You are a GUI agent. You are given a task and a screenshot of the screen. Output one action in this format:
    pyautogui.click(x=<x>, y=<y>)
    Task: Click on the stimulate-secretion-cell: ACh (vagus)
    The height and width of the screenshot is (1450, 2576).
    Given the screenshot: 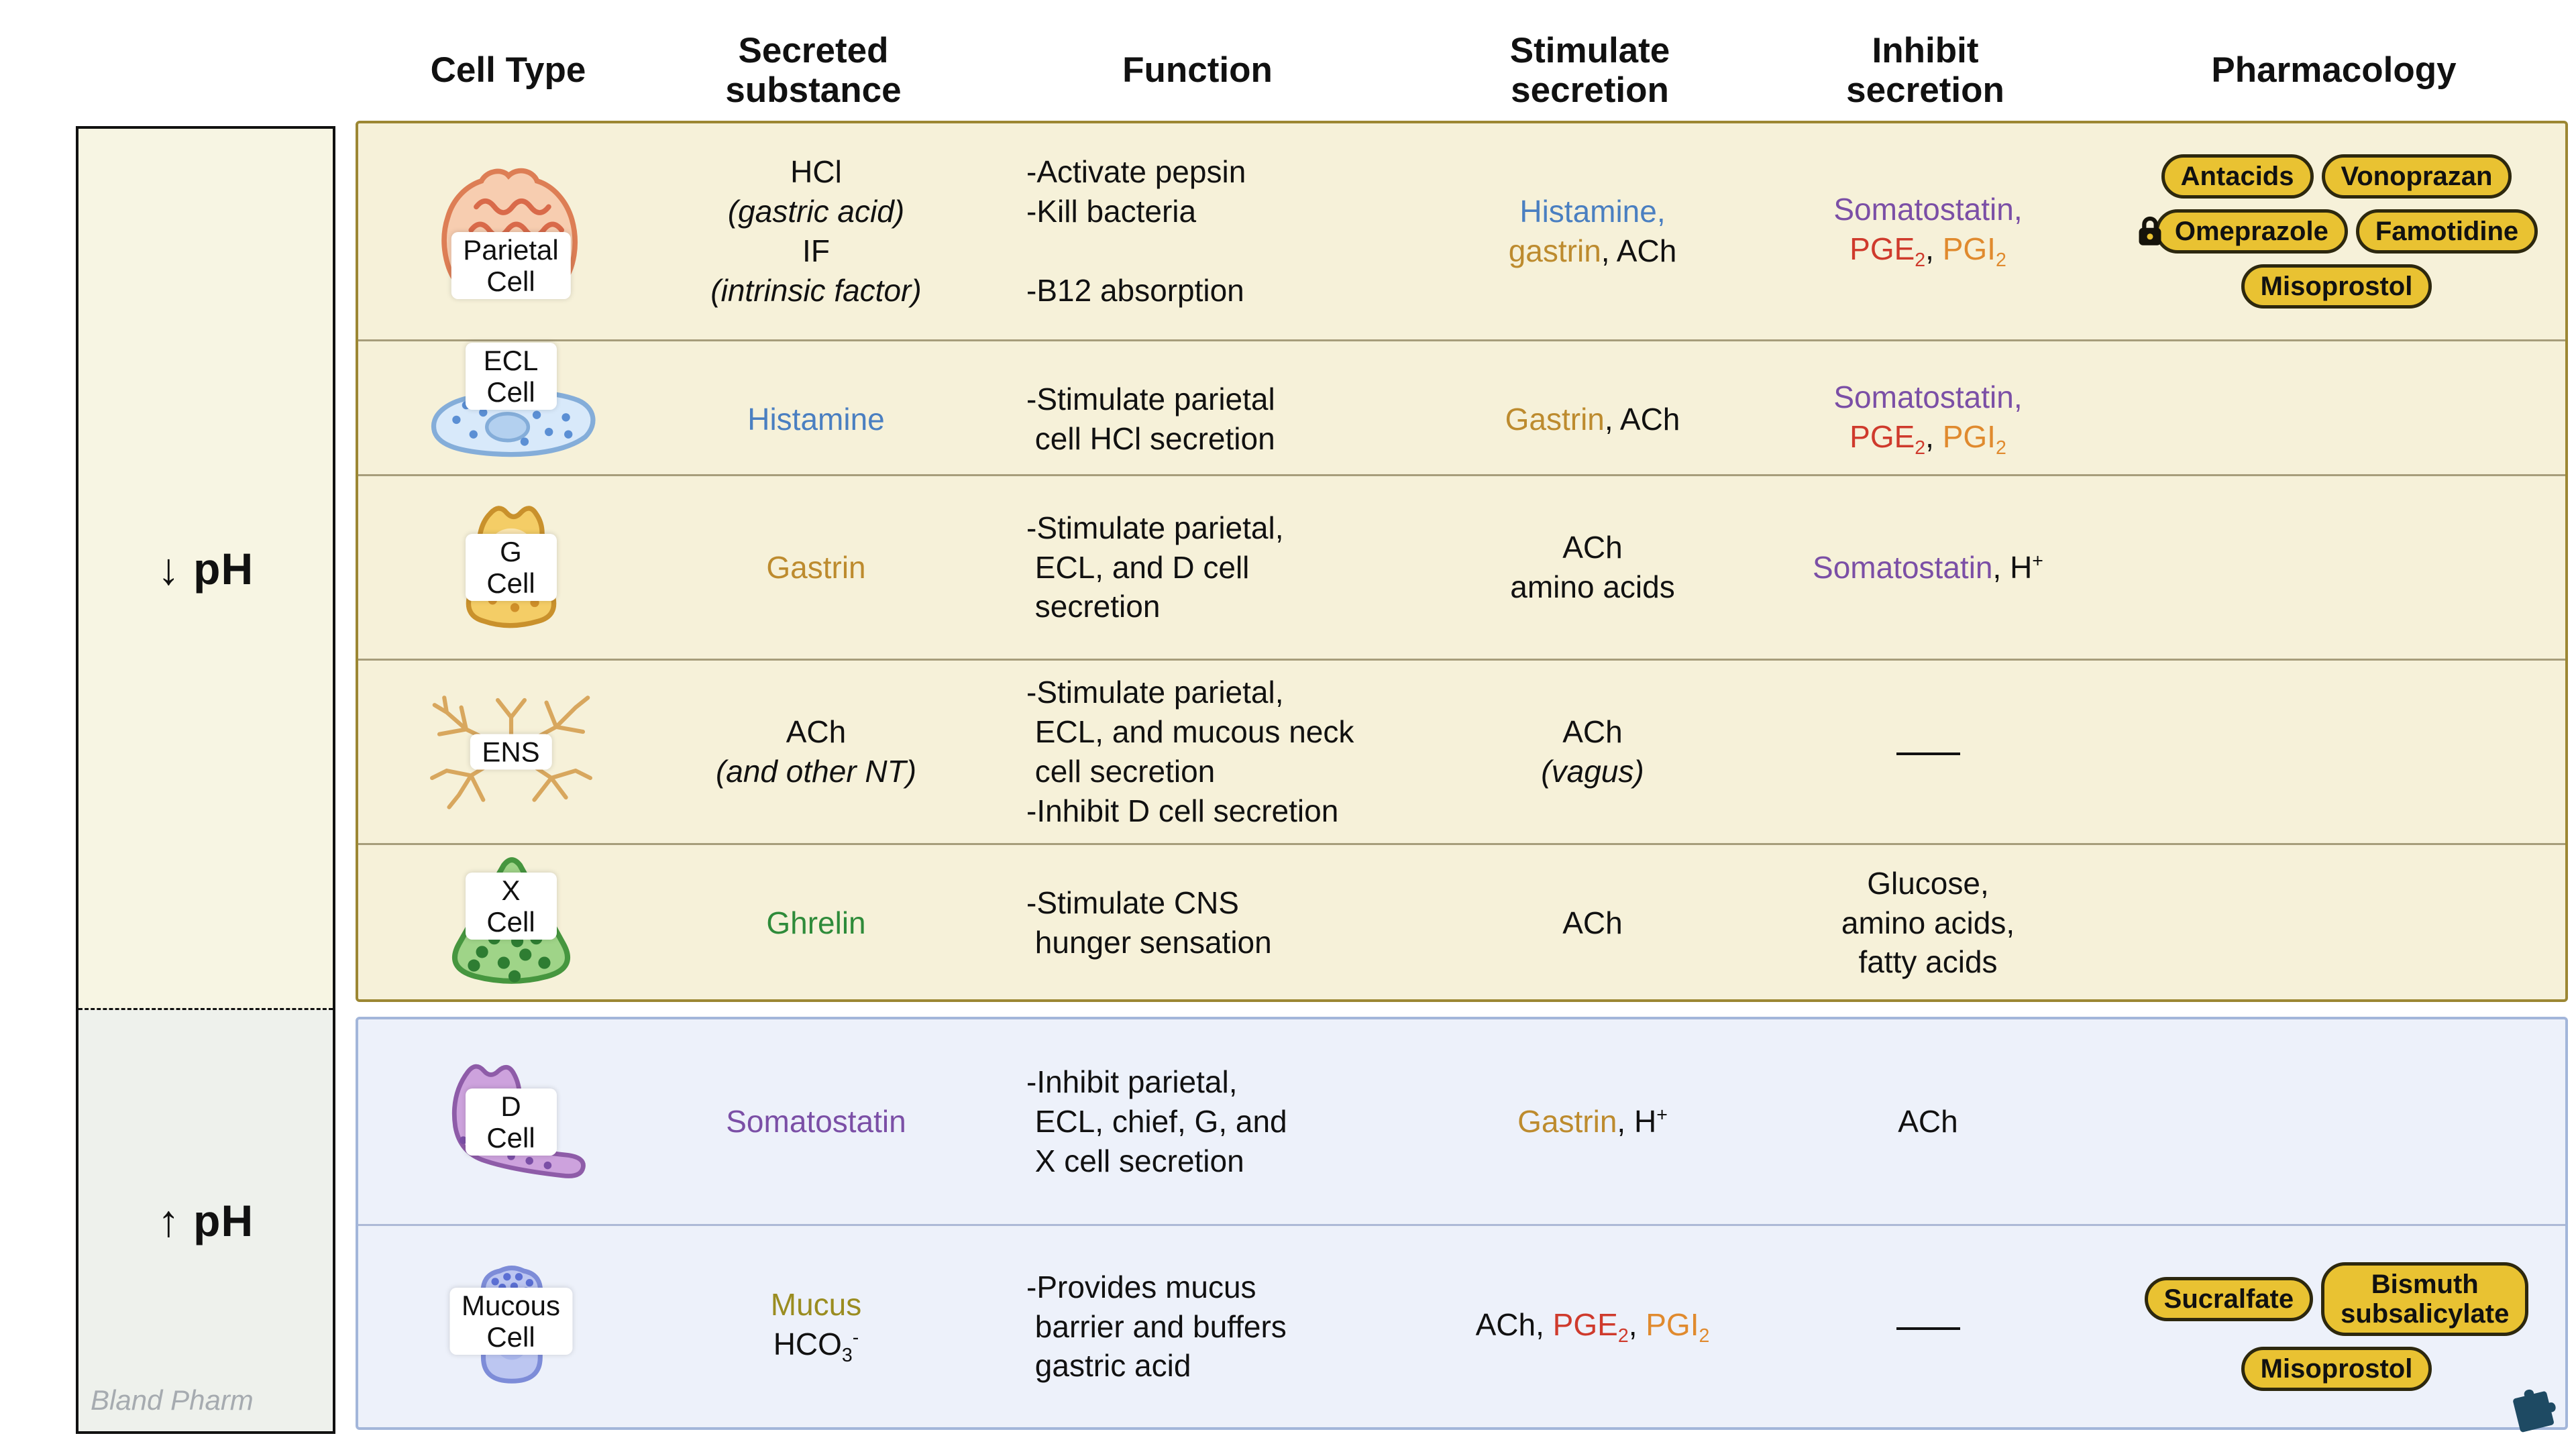 What is the action you would take?
    pyautogui.click(x=1592, y=751)
    